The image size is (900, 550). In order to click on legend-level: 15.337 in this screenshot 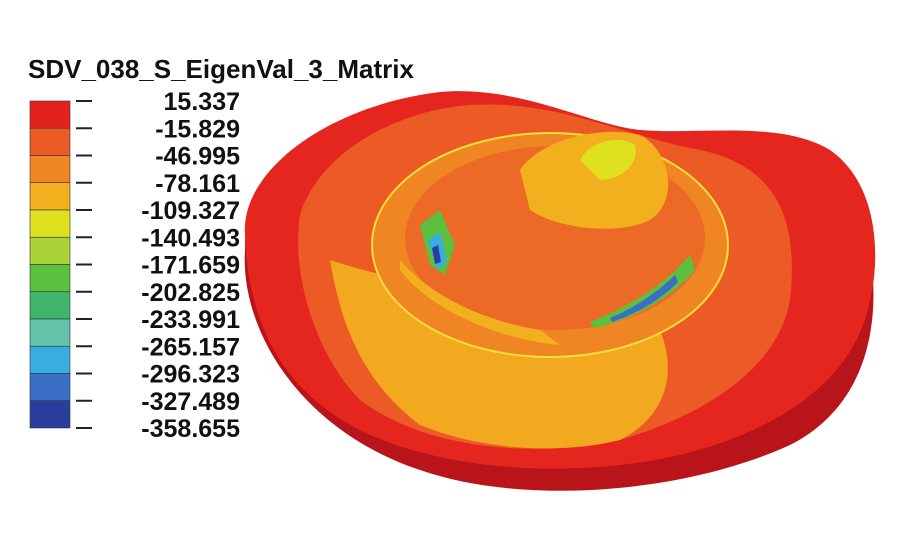, I will do `click(202, 102)`.